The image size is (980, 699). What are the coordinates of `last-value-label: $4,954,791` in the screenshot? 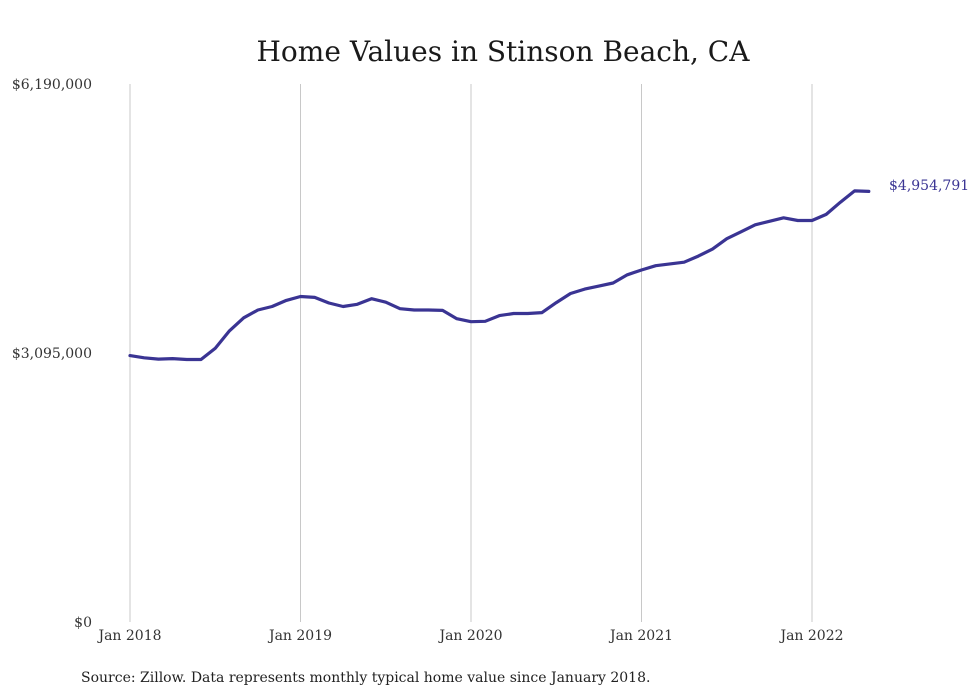 It's located at (929, 186).